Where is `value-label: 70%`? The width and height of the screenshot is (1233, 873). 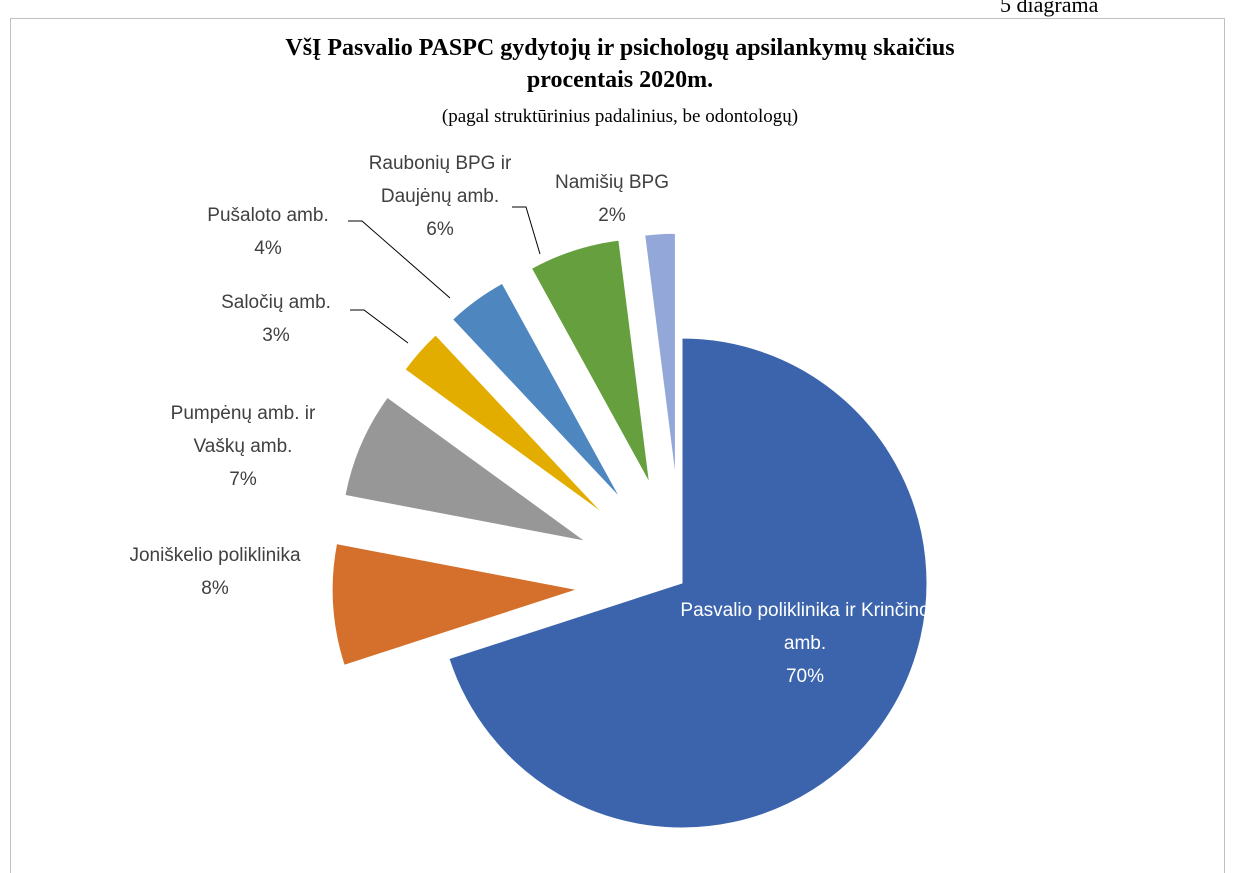
value-label: 70% is located at coordinates (805, 676).